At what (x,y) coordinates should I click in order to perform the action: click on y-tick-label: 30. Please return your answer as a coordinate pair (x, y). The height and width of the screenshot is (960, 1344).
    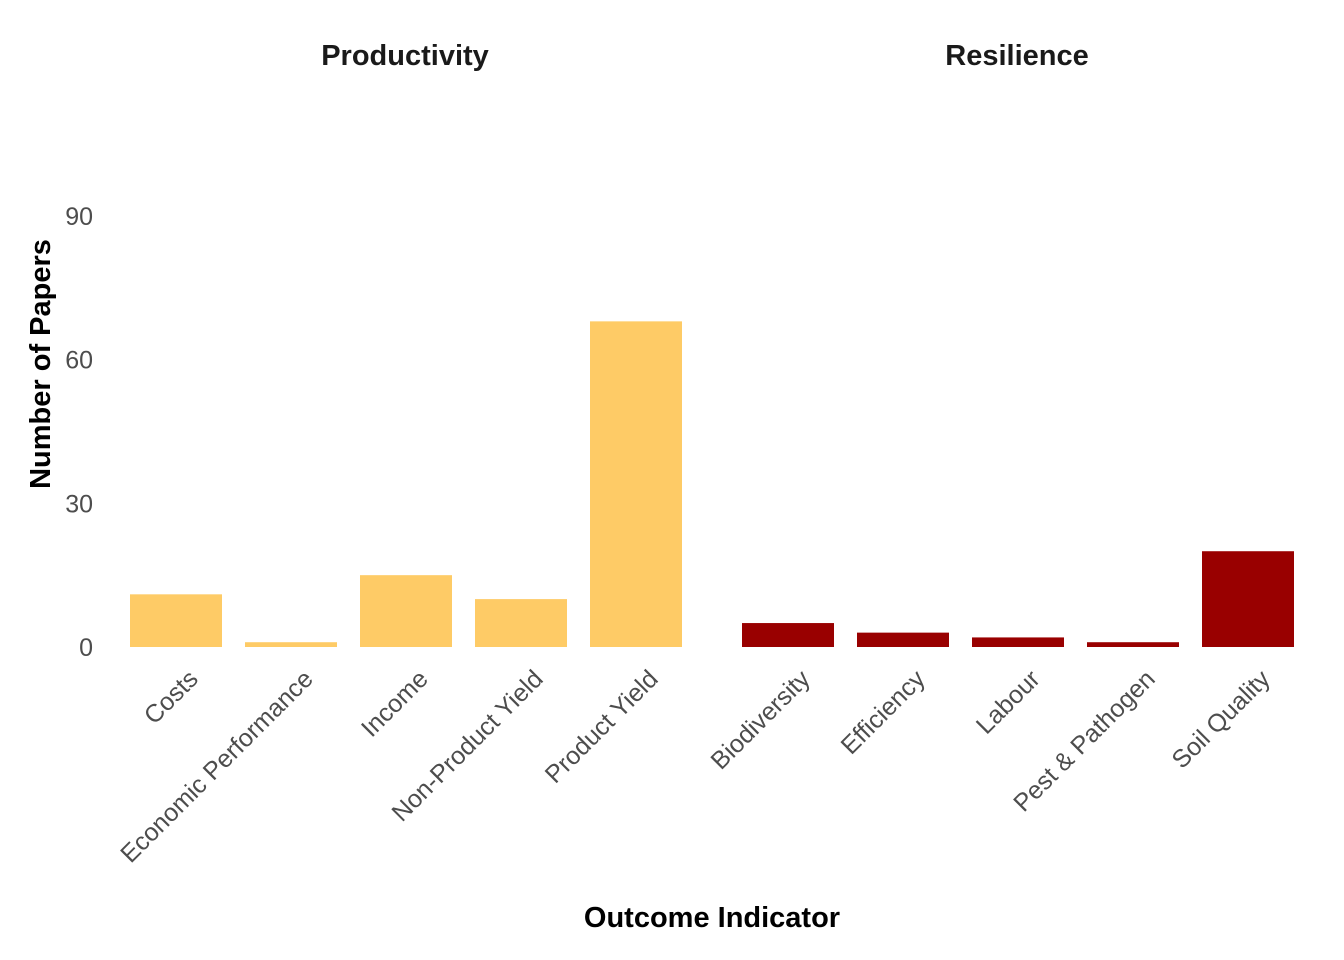
    Looking at the image, I should click on (79, 504).